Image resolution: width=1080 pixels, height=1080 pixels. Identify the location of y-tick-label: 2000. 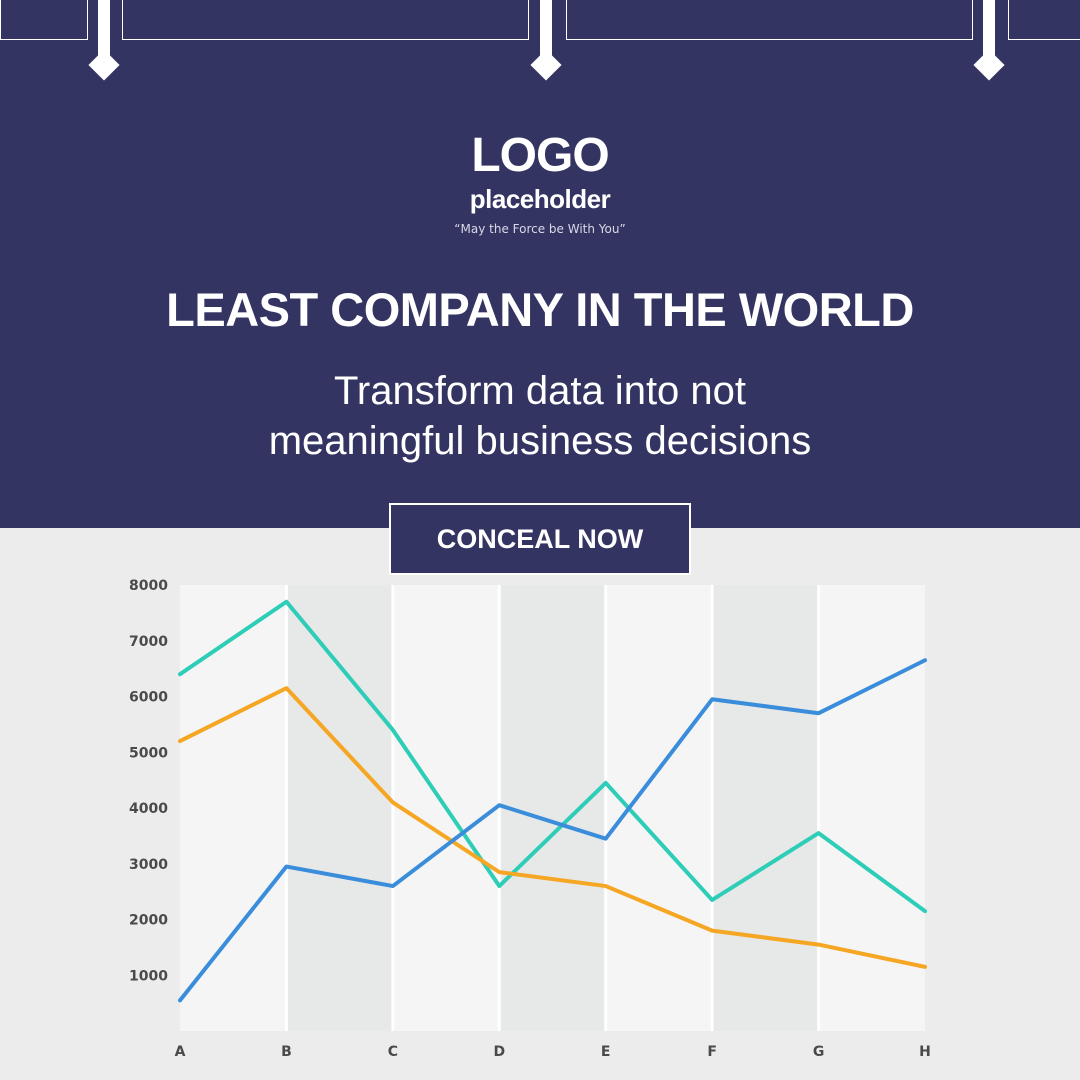
(148, 921).